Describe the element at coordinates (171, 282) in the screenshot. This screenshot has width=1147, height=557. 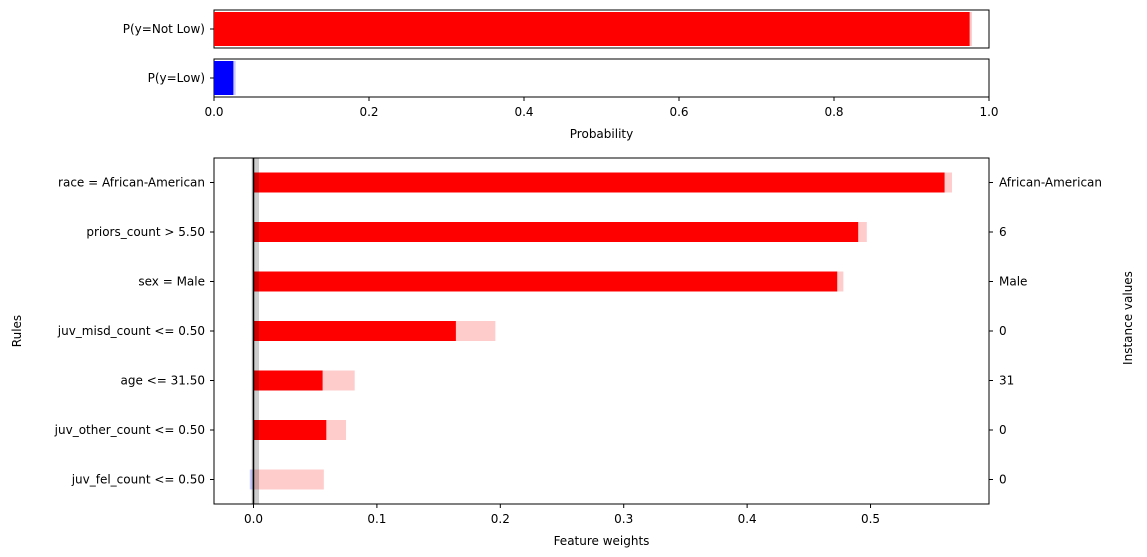
I see `rule-label: sex = Male` at that location.